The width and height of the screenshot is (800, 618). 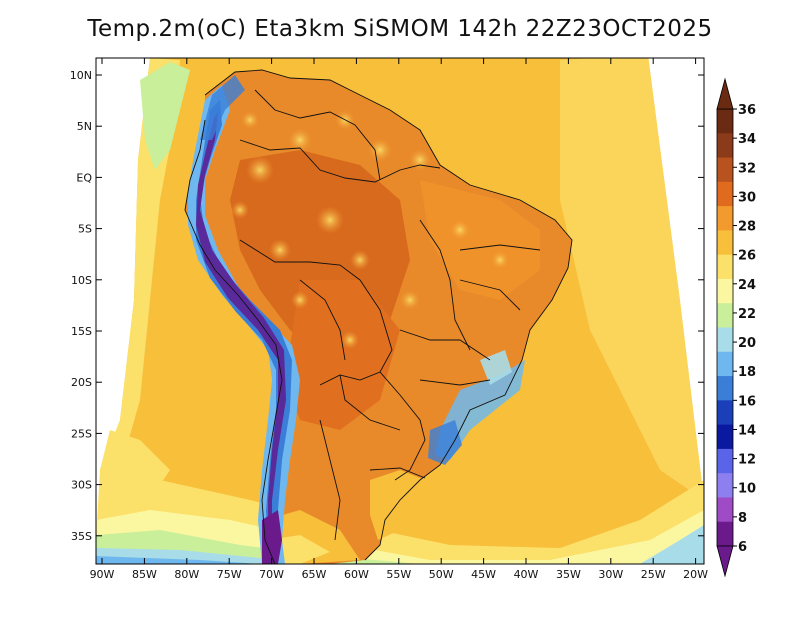 I want to click on colorbar-label: 32, so click(x=747, y=168).